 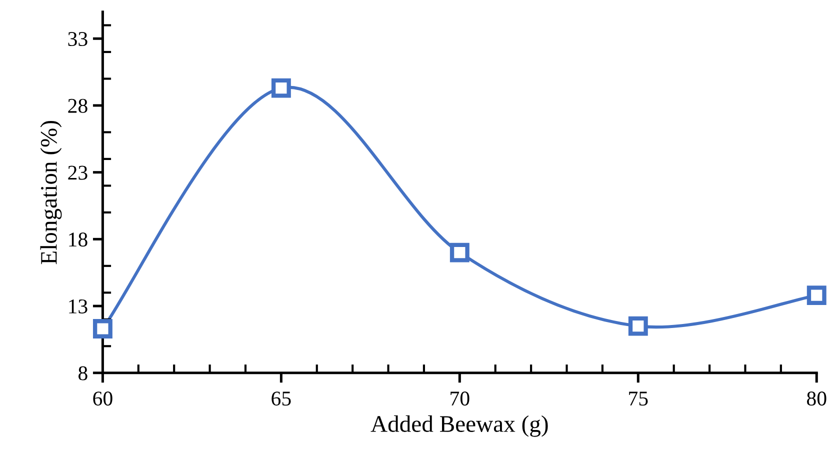 I want to click on y-tick-label: 23, so click(x=78, y=173).